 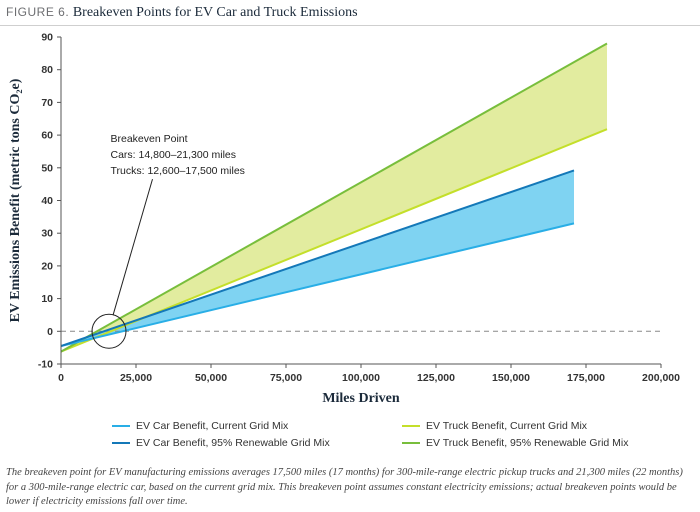 What do you see at coordinates (174, 155) in the screenshot?
I see `annotation-cars: Cars: 14,800–21,300 miles` at bounding box center [174, 155].